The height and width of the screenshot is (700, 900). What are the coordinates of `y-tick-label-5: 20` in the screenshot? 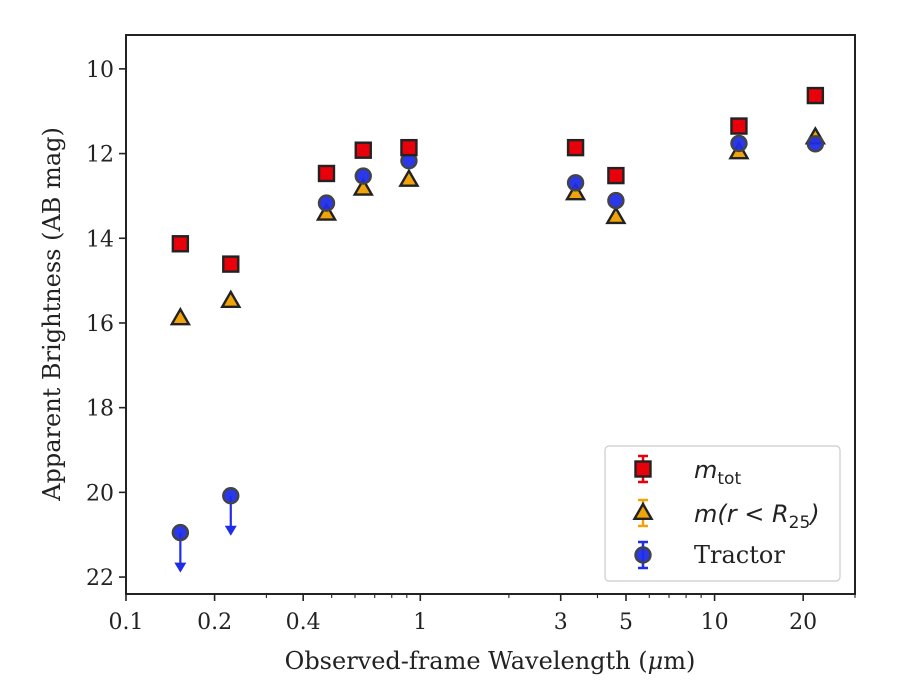 It's located at (100, 493).